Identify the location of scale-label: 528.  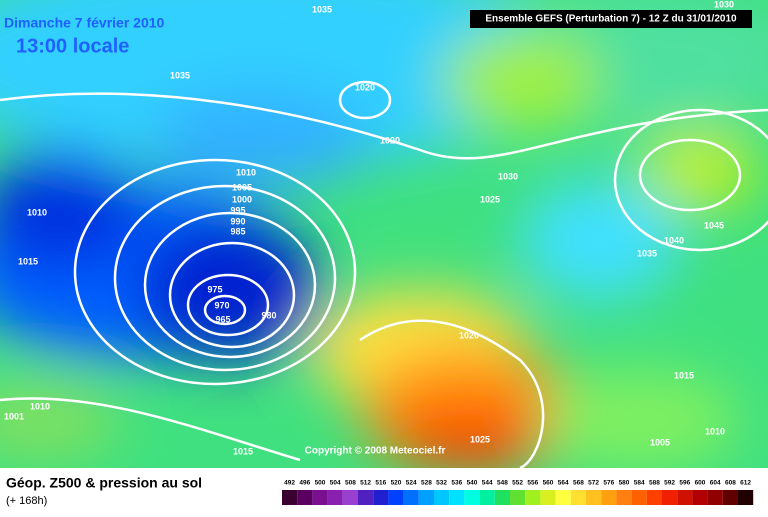
(426, 483).